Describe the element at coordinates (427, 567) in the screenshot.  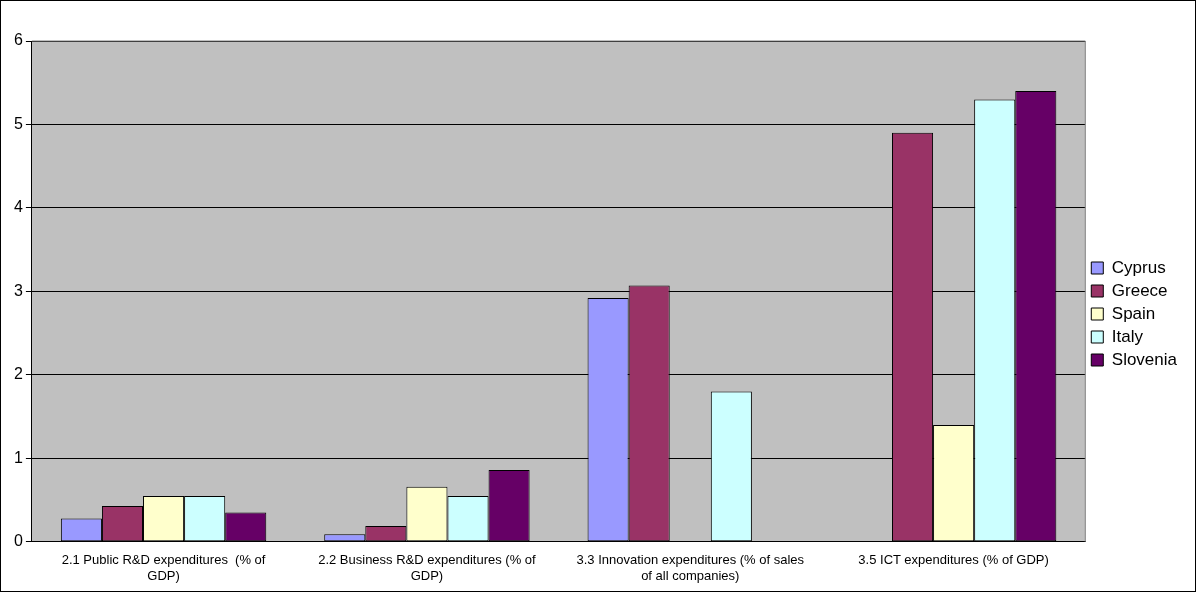
I see `x-tick-label: 2.2 Business R&D expenditures (% of GDP)` at that location.